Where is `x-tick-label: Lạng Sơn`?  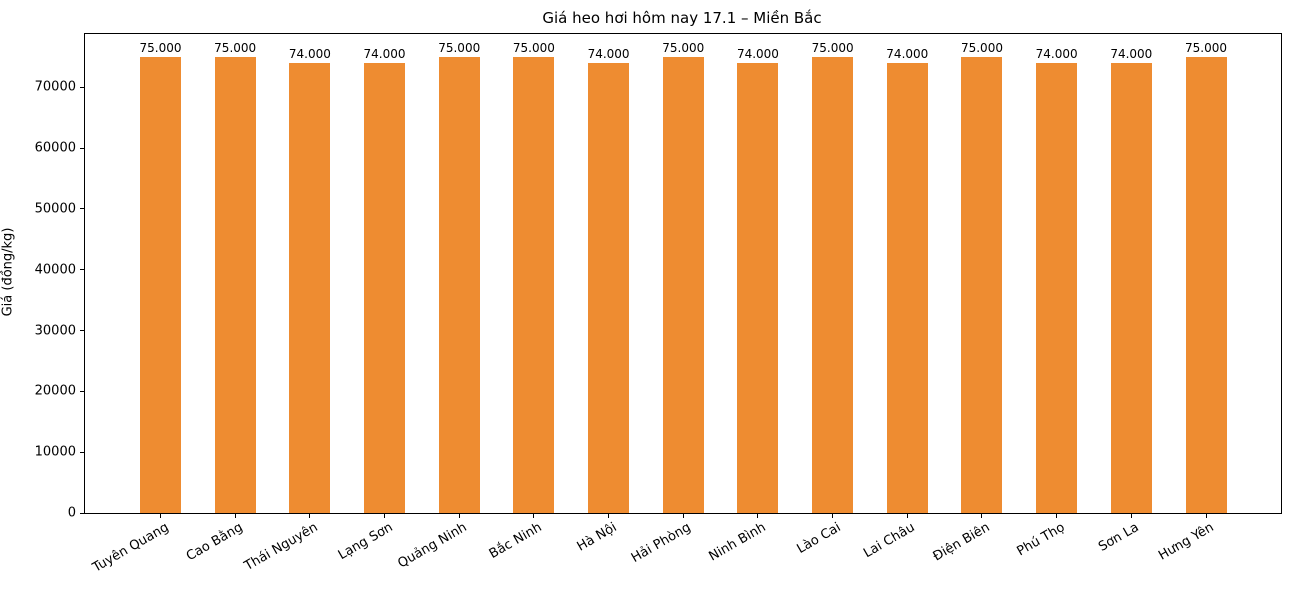 x-tick-label: Lạng Sơn is located at coordinates (365, 542).